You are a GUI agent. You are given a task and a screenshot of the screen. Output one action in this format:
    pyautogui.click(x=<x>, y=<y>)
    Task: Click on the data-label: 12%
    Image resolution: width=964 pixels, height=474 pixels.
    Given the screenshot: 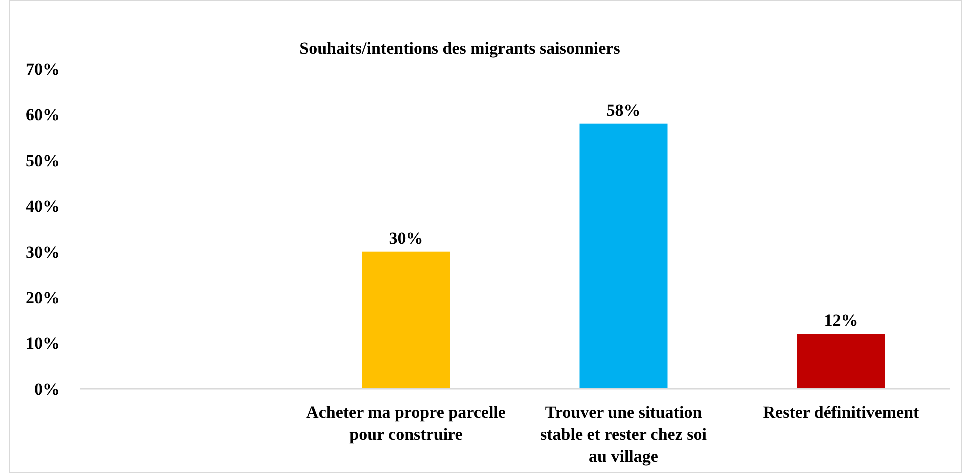 What is the action you would take?
    pyautogui.click(x=841, y=320)
    